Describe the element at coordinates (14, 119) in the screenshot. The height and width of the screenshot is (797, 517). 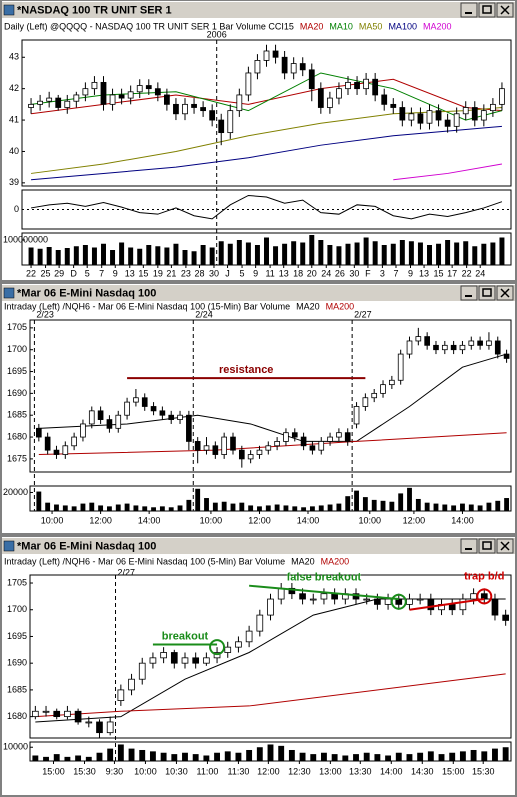
I see `y-tick-label: 41` at that location.